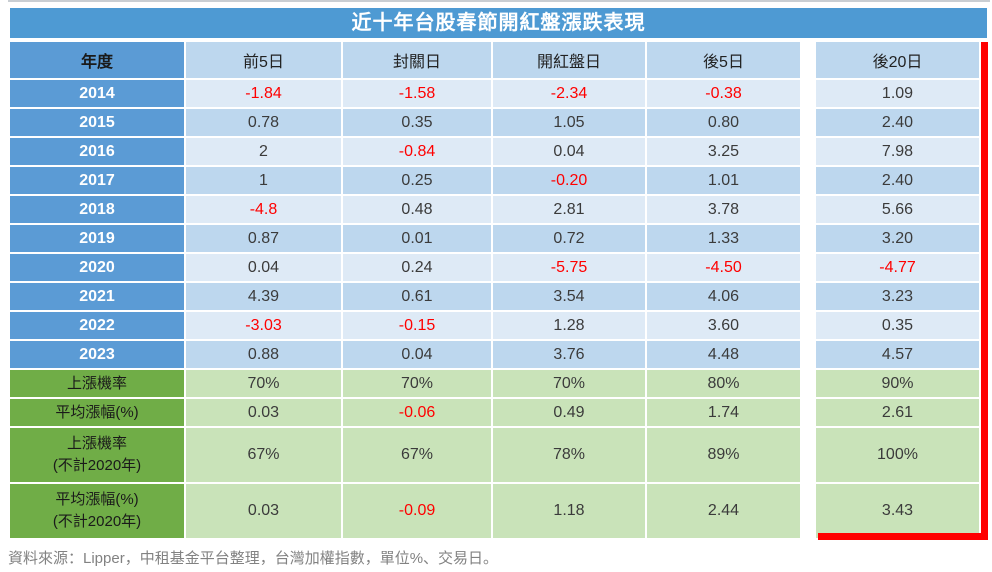 Image resolution: width=992 pixels, height=572 pixels. Describe the element at coordinates (569, 354) in the screenshot. I see `value-cell: 3.76` at that location.